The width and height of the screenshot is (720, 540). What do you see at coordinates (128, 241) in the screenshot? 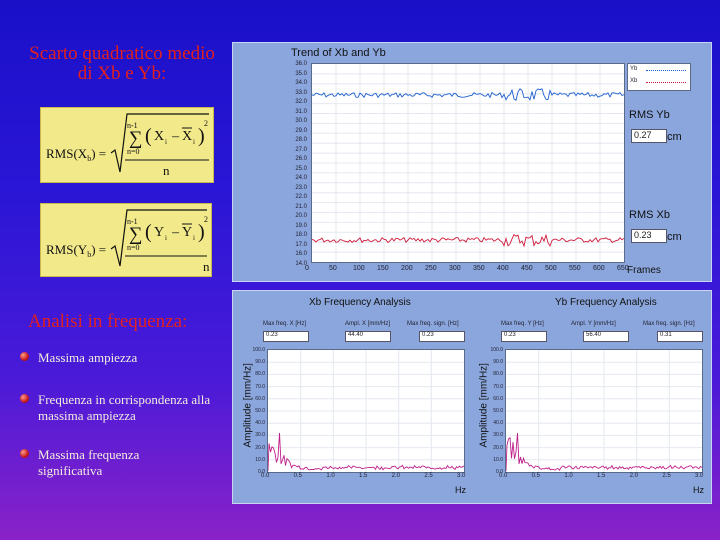
I see `rms-y-formula-graphic: RMS(Yb) = n-1 ∑ n=0 ( Y i – Y i ) 2 n` at bounding box center [128, 241].